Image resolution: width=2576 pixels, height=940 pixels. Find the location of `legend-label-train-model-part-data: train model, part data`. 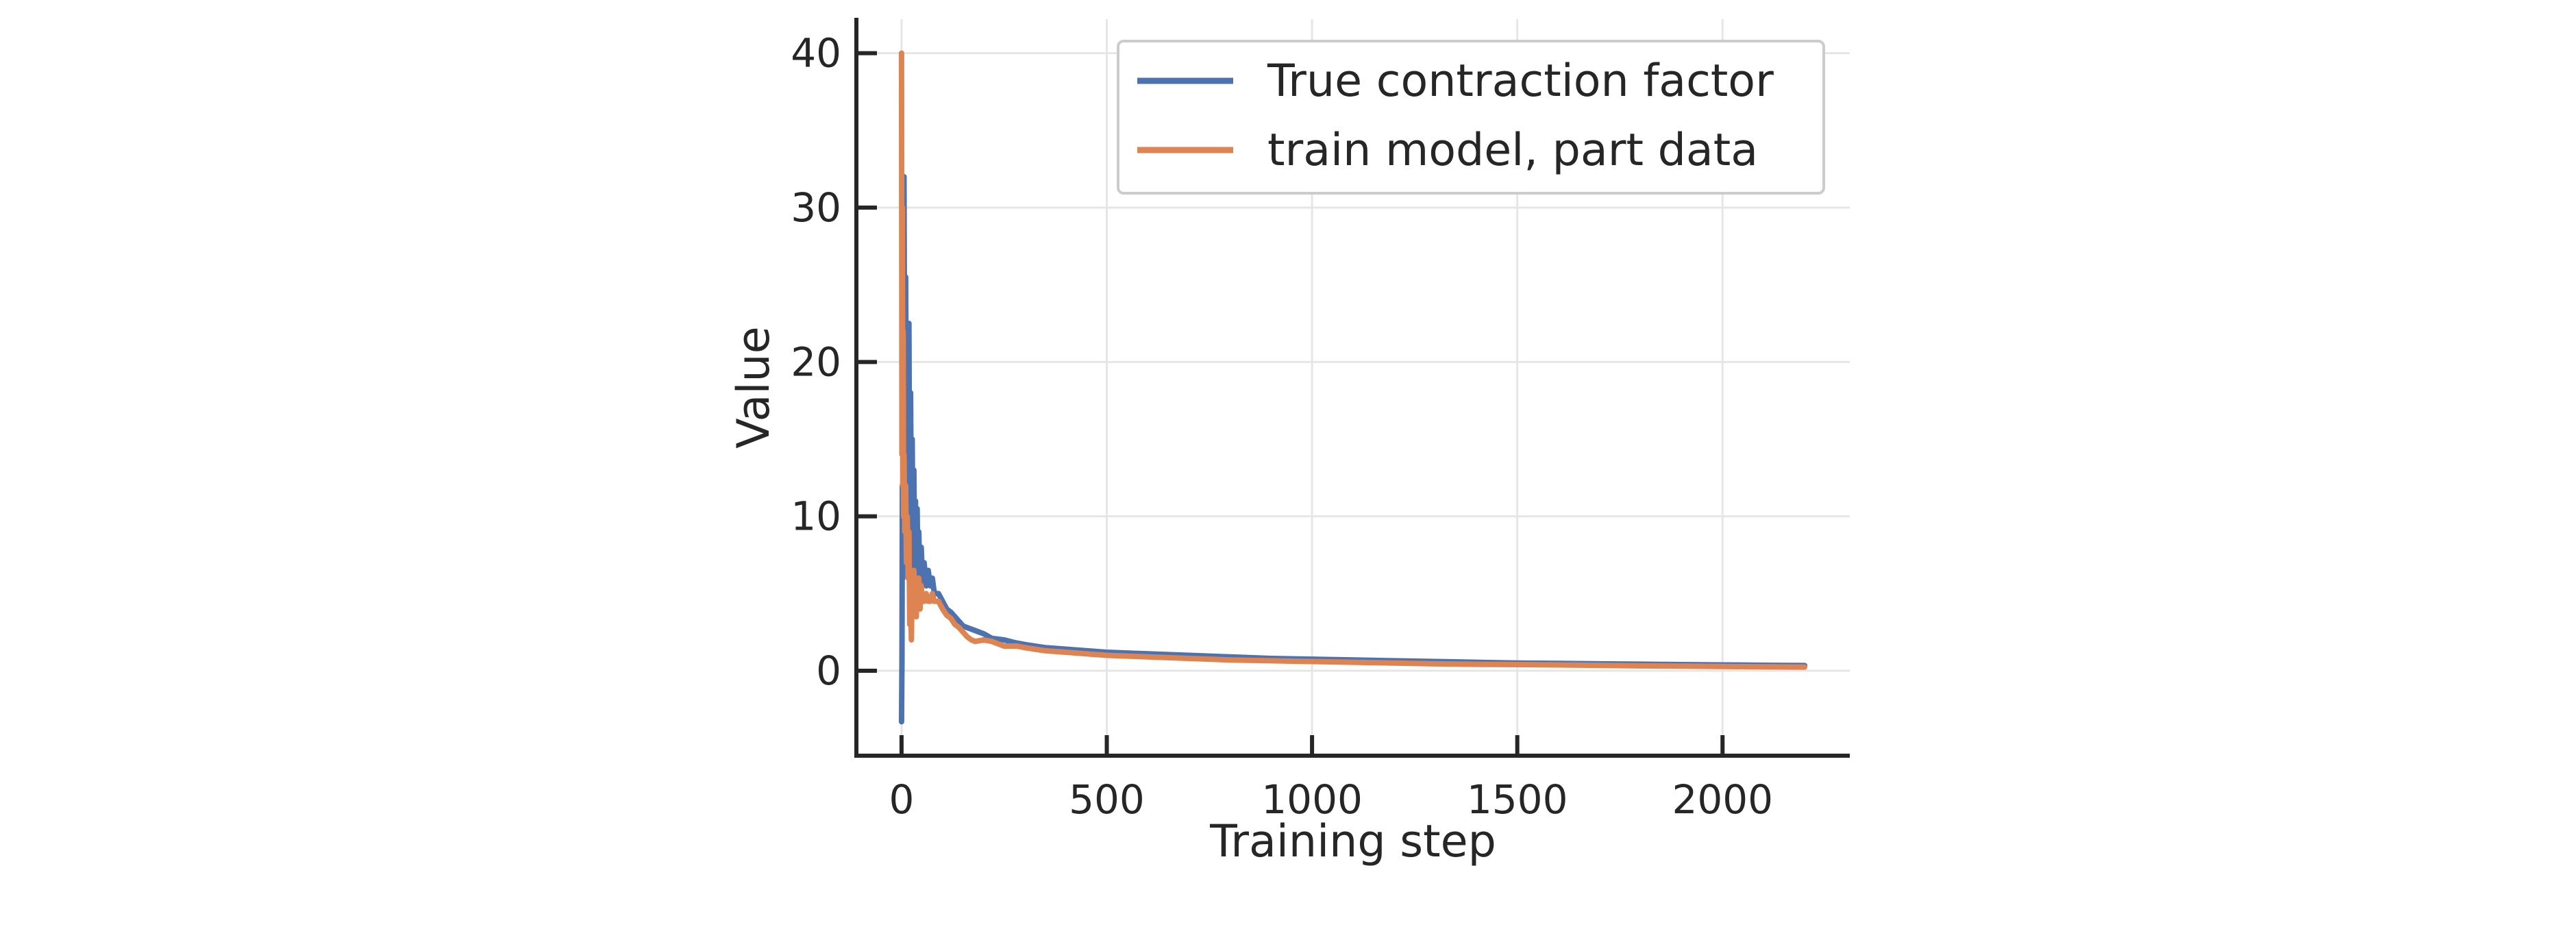

legend-label-train-model-part-data: train model, part data is located at coordinates (1512, 150).